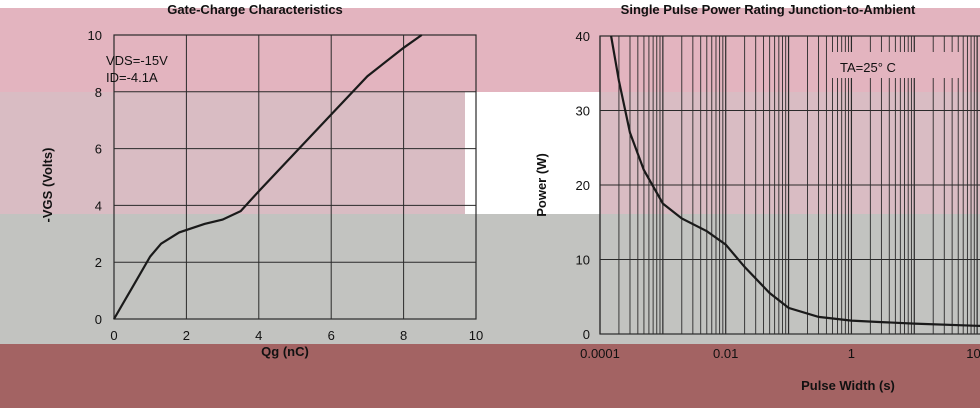  What do you see at coordinates (868, 67) in the screenshot?
I see `ta-annotation: TA=25° C` at bounding box center [868, 67].